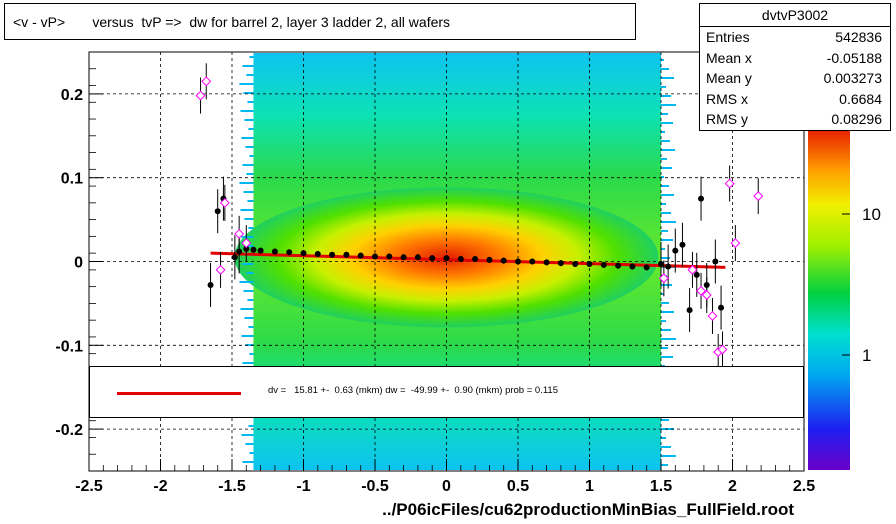  What do you see at coordinates (795, 78) in the screenshot?
I see `stats-row-mean-y: Mean y 0.003273` at bounding box center [795, 78].